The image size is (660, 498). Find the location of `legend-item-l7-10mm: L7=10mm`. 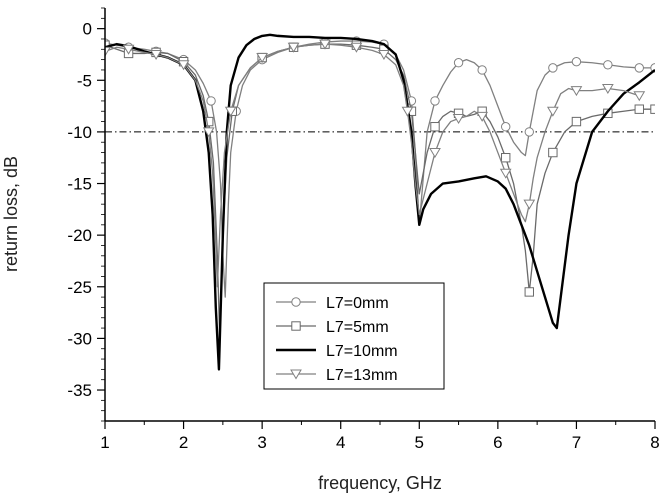

legend-item-l7-10mm: L7=10mm is located at coordinates (337, 351).